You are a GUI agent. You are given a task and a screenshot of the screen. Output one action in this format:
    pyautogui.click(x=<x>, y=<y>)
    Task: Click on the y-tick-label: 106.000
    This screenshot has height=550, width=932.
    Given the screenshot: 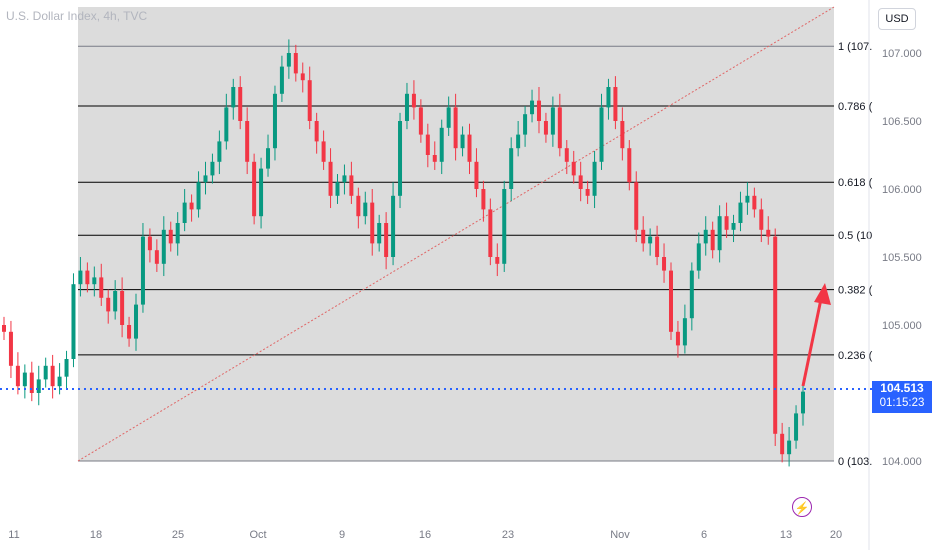 What is the action you would take?
    pyautogui.click(x=902, y=190)
    